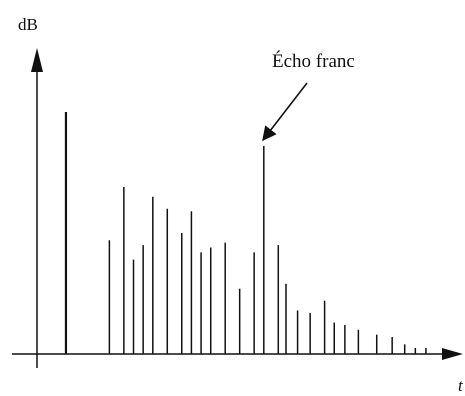 The image size is (465, 396). I want to click on x-axis-label: t, so click(461, 385).